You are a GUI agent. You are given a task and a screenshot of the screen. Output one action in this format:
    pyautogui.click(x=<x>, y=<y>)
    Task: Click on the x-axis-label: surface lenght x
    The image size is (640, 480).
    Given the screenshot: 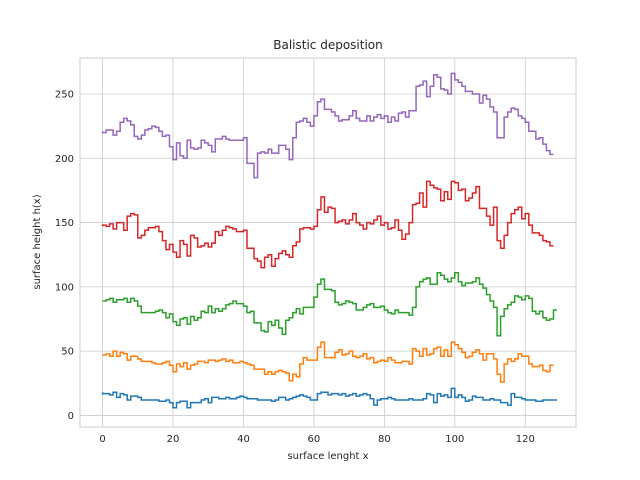 What is the action you would take?
    pyautogui.click(x=327, y=456)
    